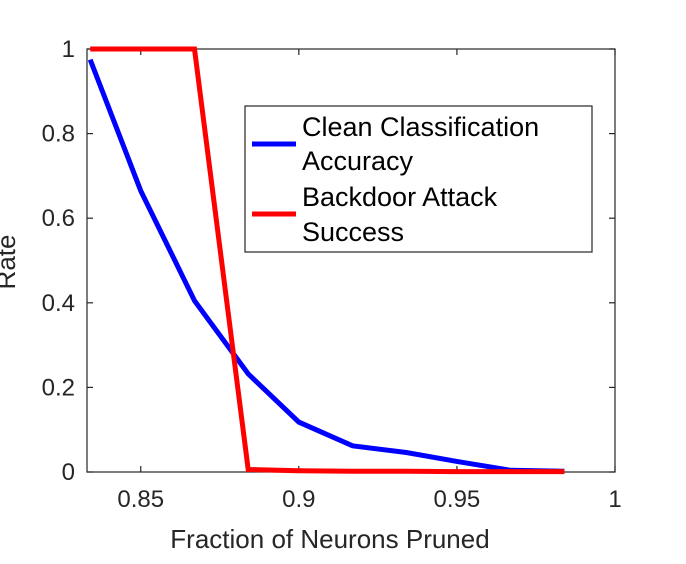  Describe the element at coordinates (329, 539) in the screenshot. I see `x-axis-title: Fraction of Neurons Pruned` at that location.